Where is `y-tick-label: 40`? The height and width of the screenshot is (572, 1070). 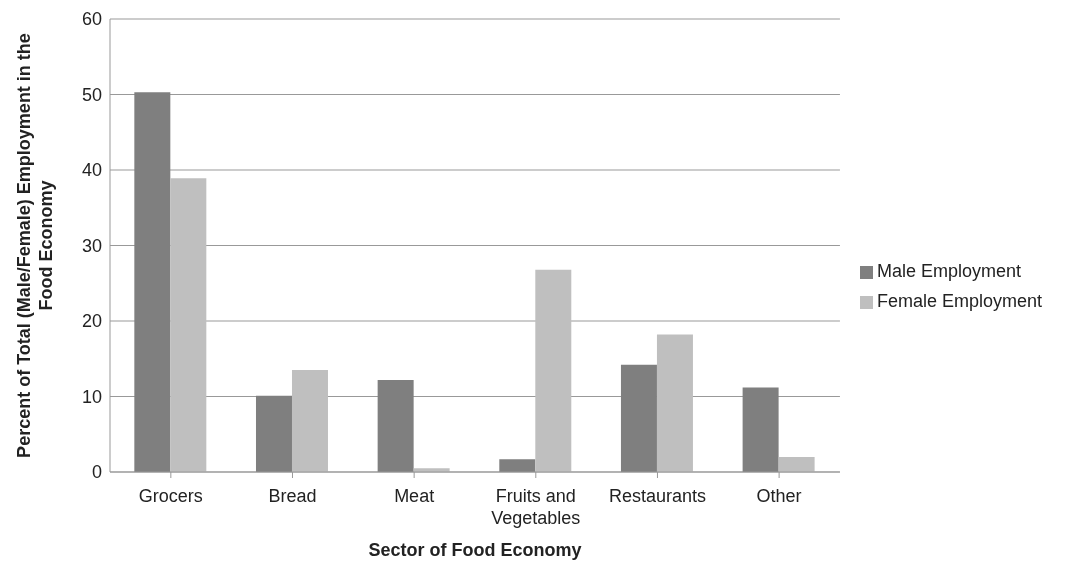 y-tick-label: 40 is located at coordinates (91, 170).